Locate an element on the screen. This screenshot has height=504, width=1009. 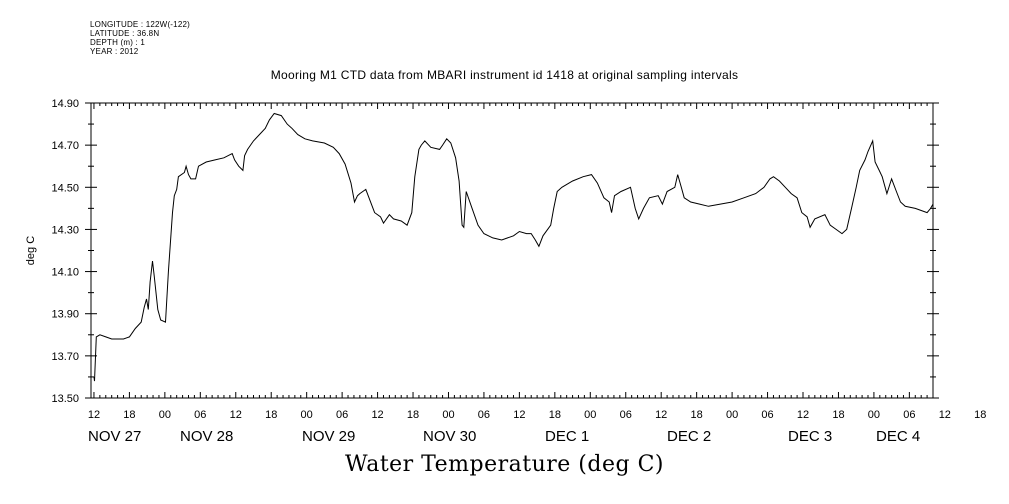
y-tick-label: 14.10 is located at coordinates (65, 273).